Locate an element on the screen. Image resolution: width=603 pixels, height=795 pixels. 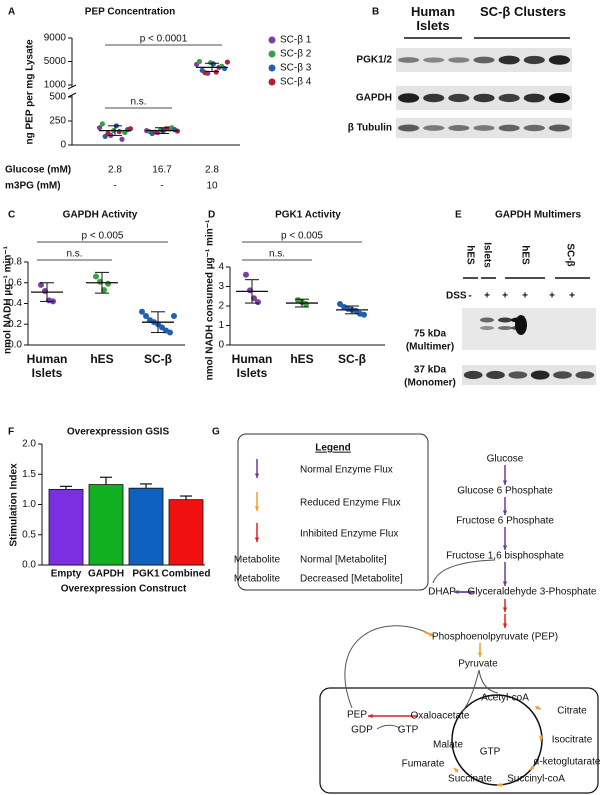
chart-title: PEP Concentration is located at coordinates (130, 12).